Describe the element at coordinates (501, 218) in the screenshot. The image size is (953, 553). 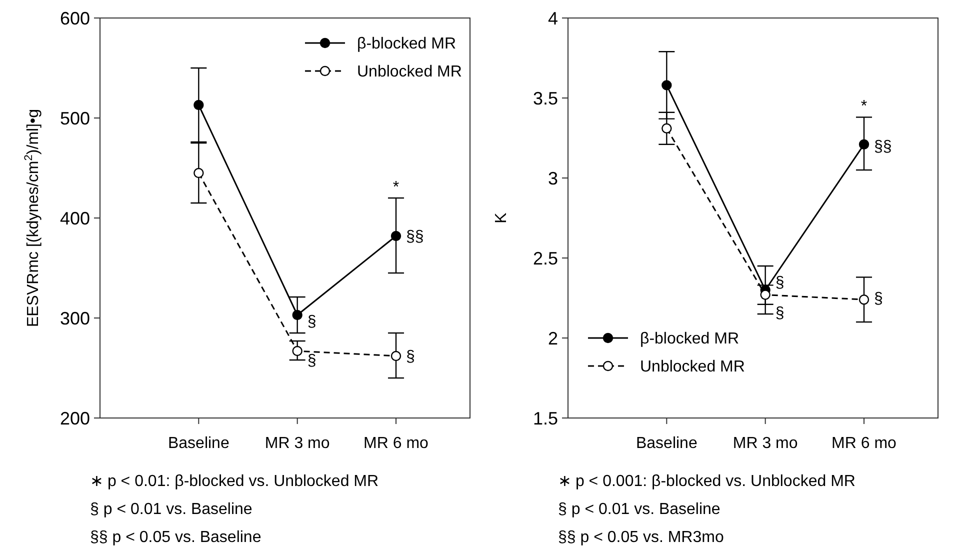
I see `y-axis-title: K` at that location.